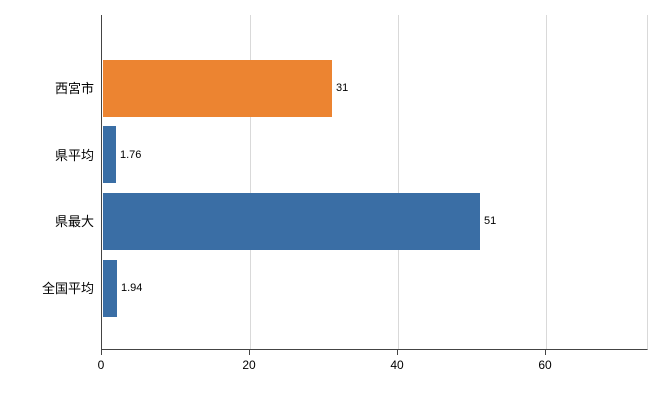 Image resolution: width=650 pixels, height=400 pixels. I want to click on value-label-2: 51, so click(490, 221).